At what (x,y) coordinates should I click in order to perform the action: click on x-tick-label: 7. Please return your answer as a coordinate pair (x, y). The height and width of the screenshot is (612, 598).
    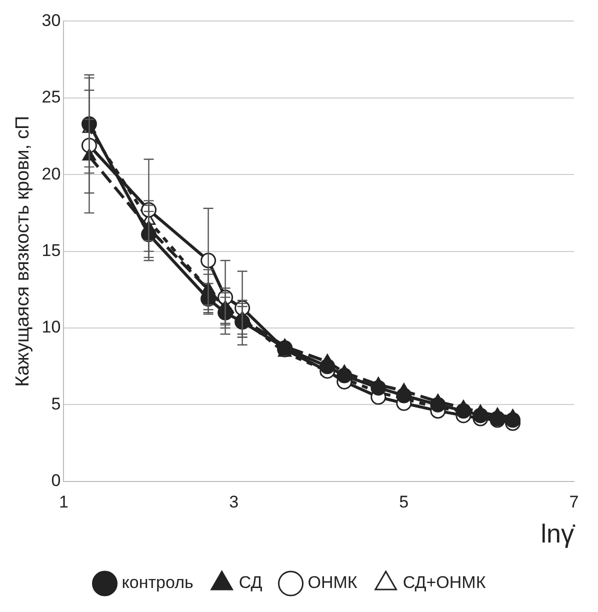
    Looking at the image, I should click on (574, 502).